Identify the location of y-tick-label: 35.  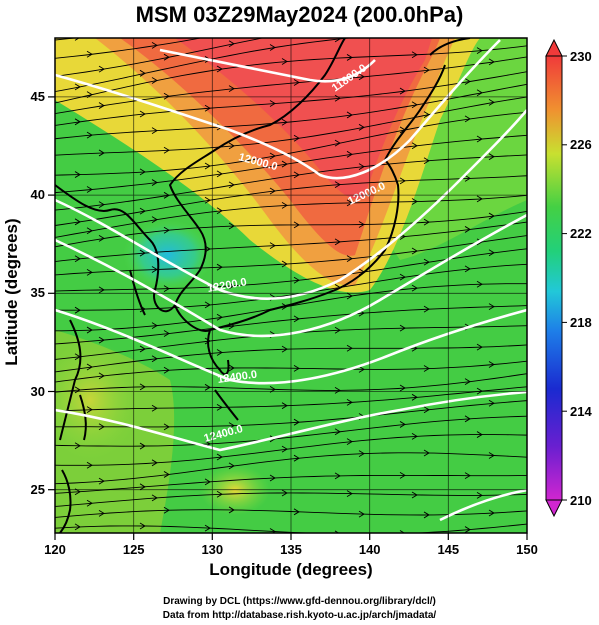
(38, 292).